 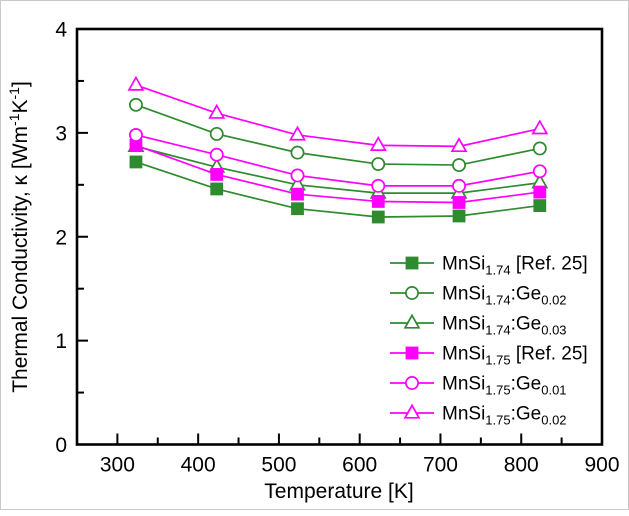 I want to click on legend-item-2: MnSi1.74:Ge0.03, so click(x=478, y=326).